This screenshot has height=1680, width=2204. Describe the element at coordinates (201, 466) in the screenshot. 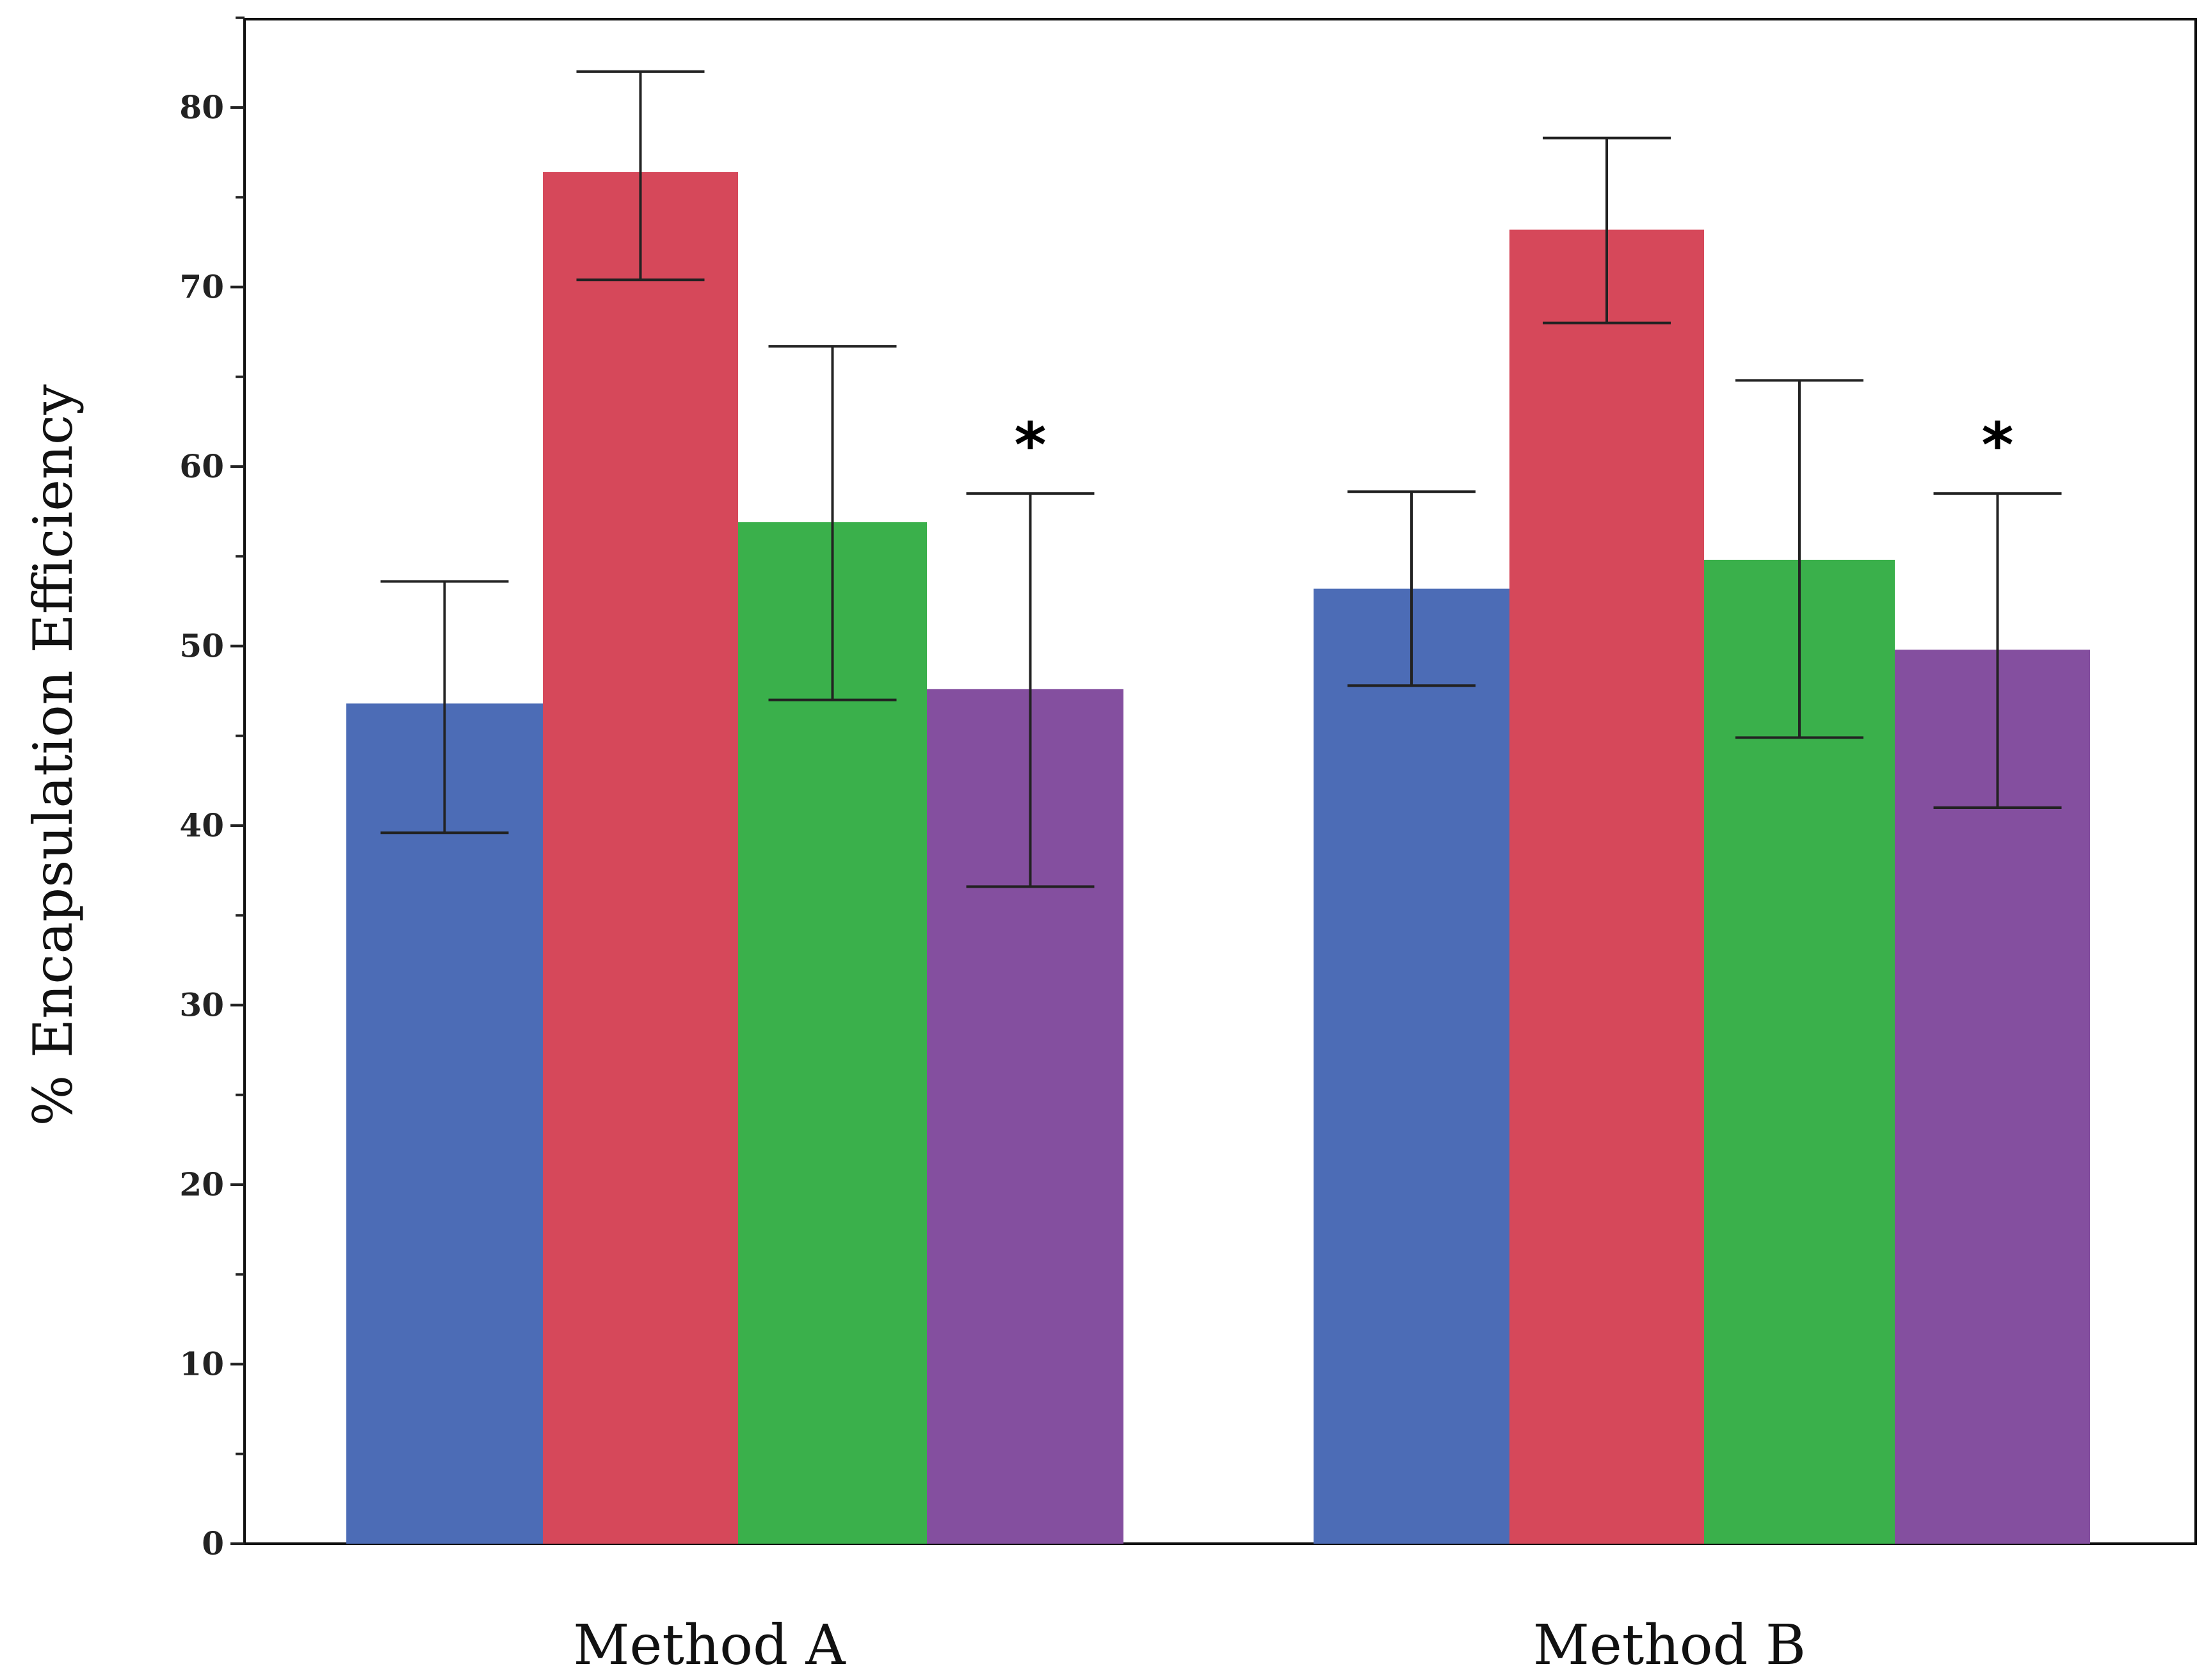

I see `y-tick-label: 60` at that location.